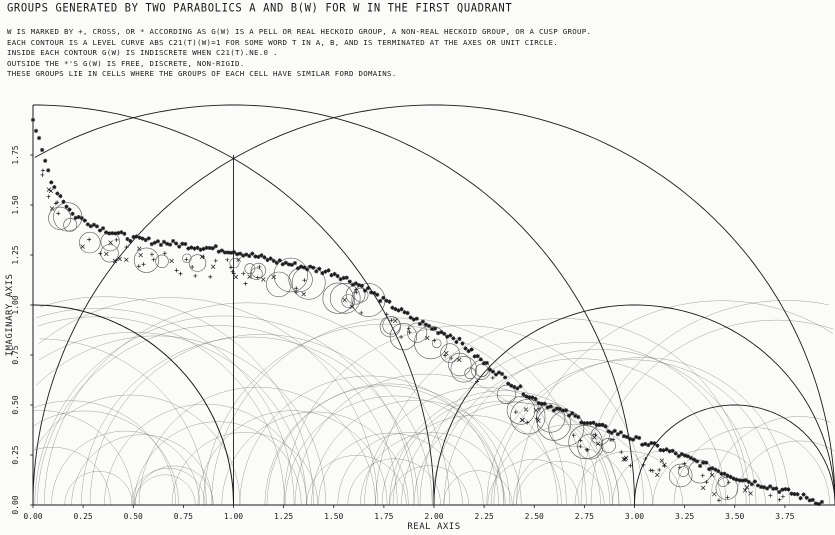 This screenshot has height=535, width=835. What do you see at coordinates (483, 516) in the screenshot?
I see `x-tick-label: 2.25` at bounding box center [483, 516].